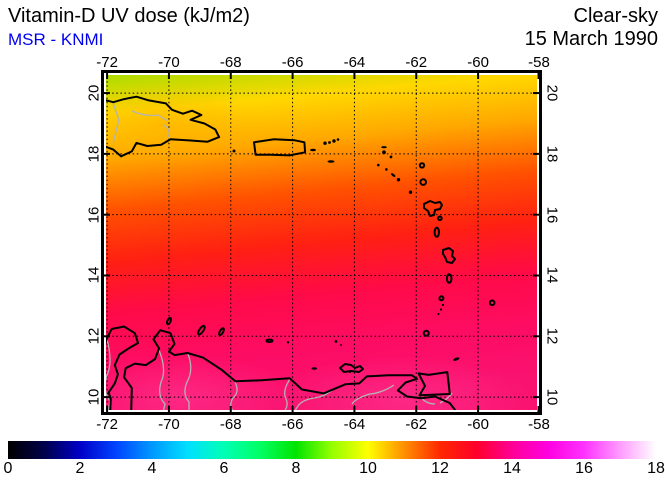  What do you see at coordinates (539, 62) in the screenshot?
I see `lon-tick-label-top: -58` at bounding box center [539, 62].